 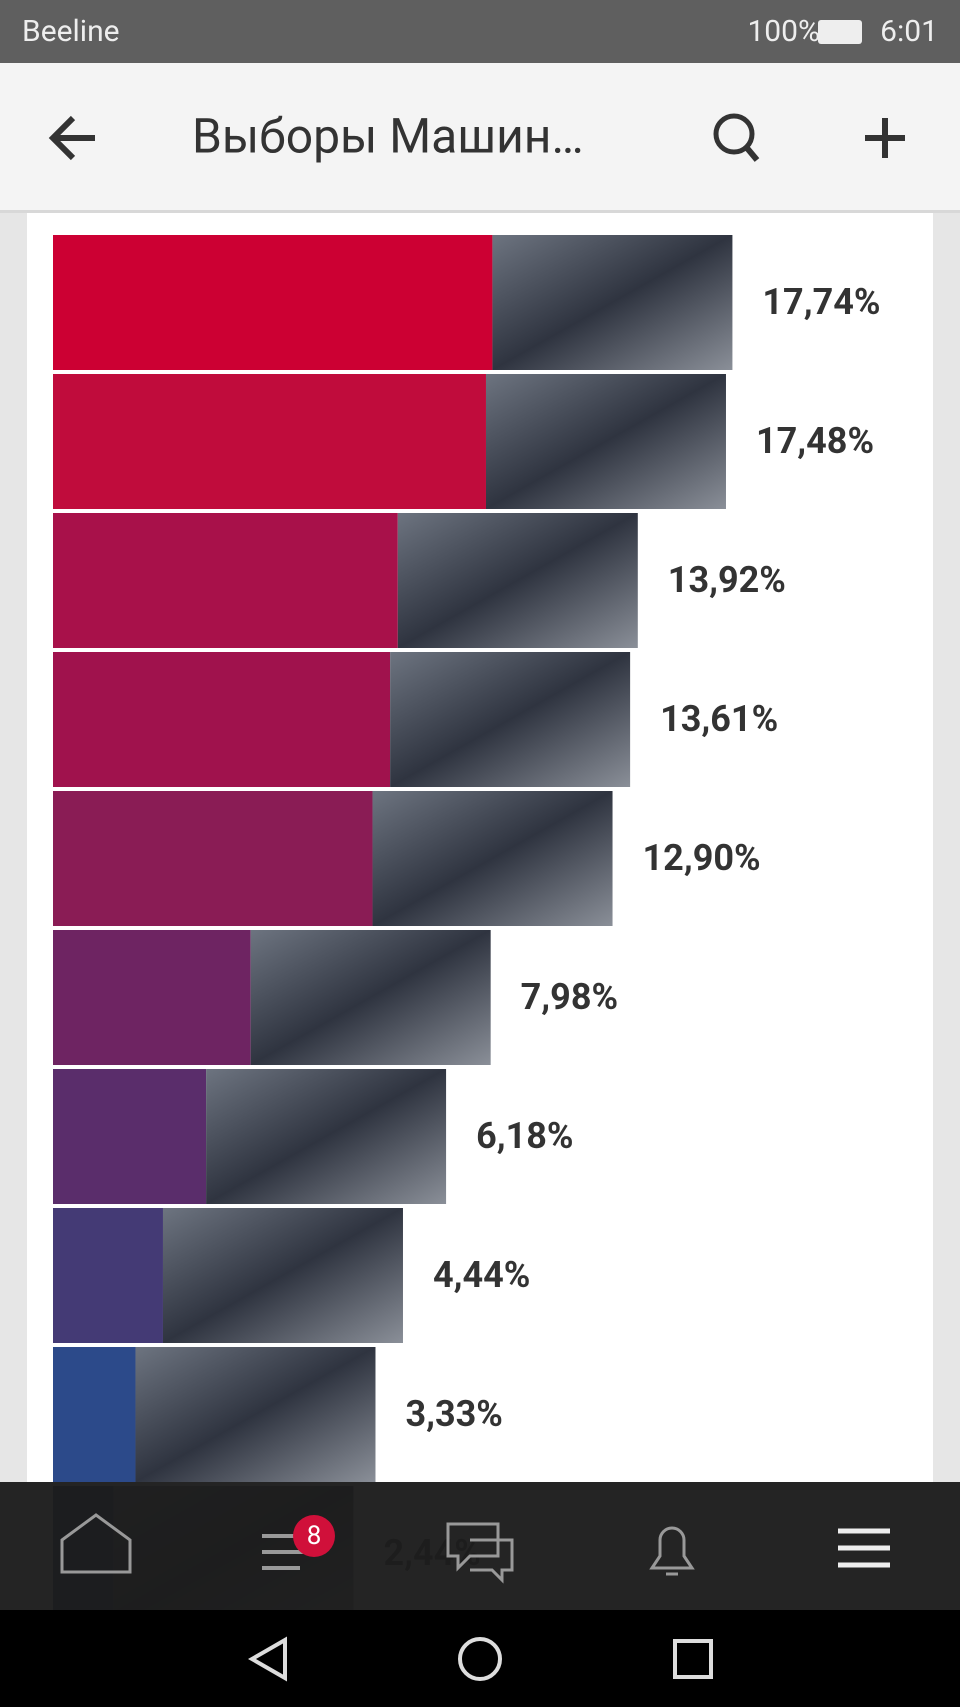 What do you see at coordinates (480, 1553) in the screenshot?
I see `nav-messages` at bounding box center [480, 1553].